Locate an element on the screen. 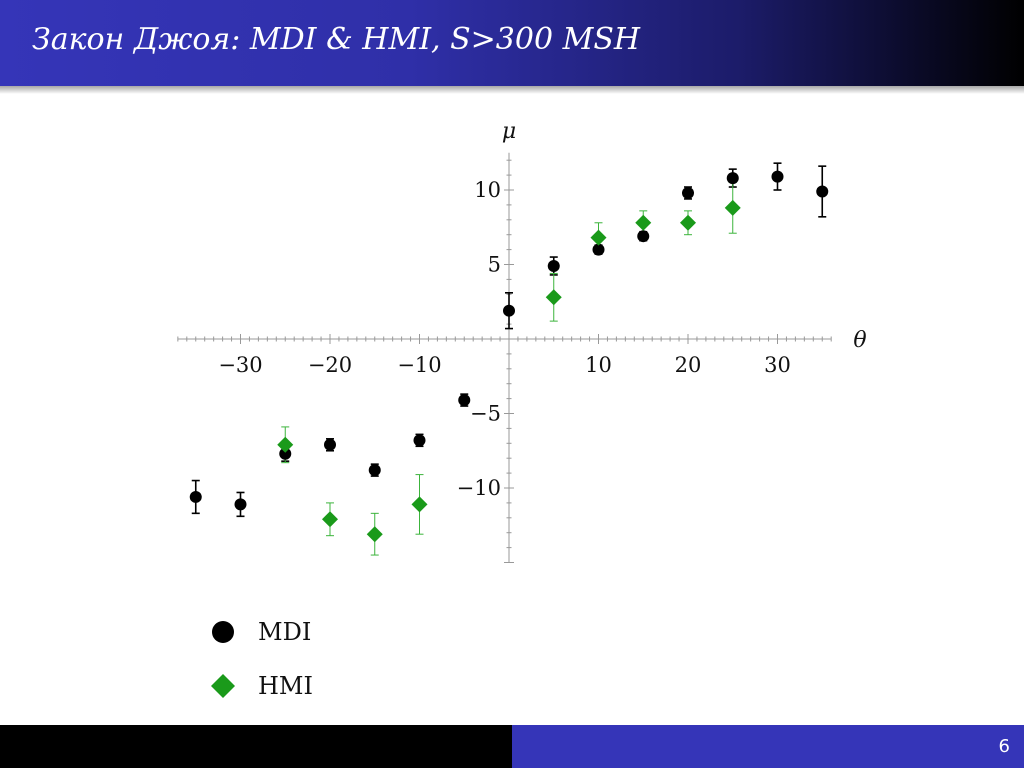 Image resolution: width=1024 pixels, height=768 pixels. y-tick-label: −5 is located at coordinates (485, 414).